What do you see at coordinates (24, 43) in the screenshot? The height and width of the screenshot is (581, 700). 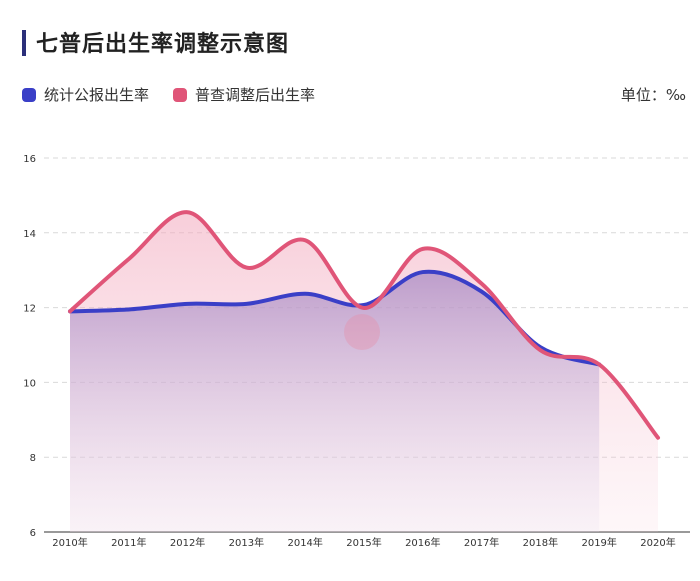 I see `title-accent-bar` at bounding box center [24, 43].